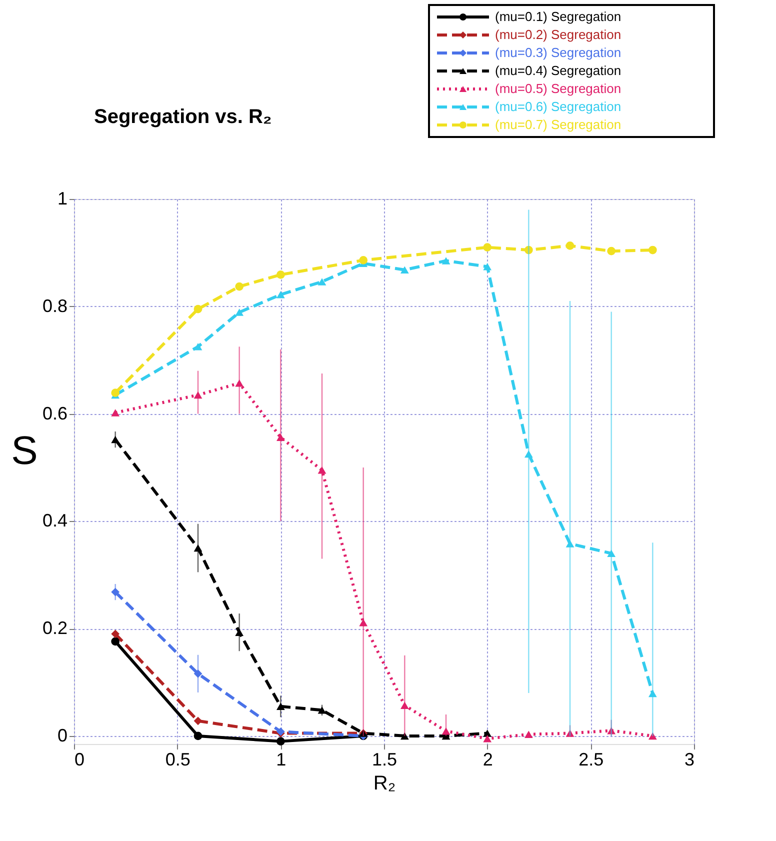 The height and width of the screenshot is (841, 776). Describe the element at coordinates (183, 117) in the screenshot. I see `chart-title: Segregation vs. R₂` at that location.